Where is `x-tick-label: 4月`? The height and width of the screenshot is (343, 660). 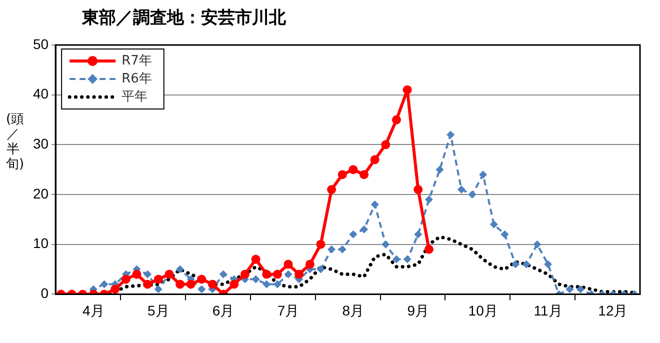
x-tick-label: 4月 is located at coordinates (93, 310).